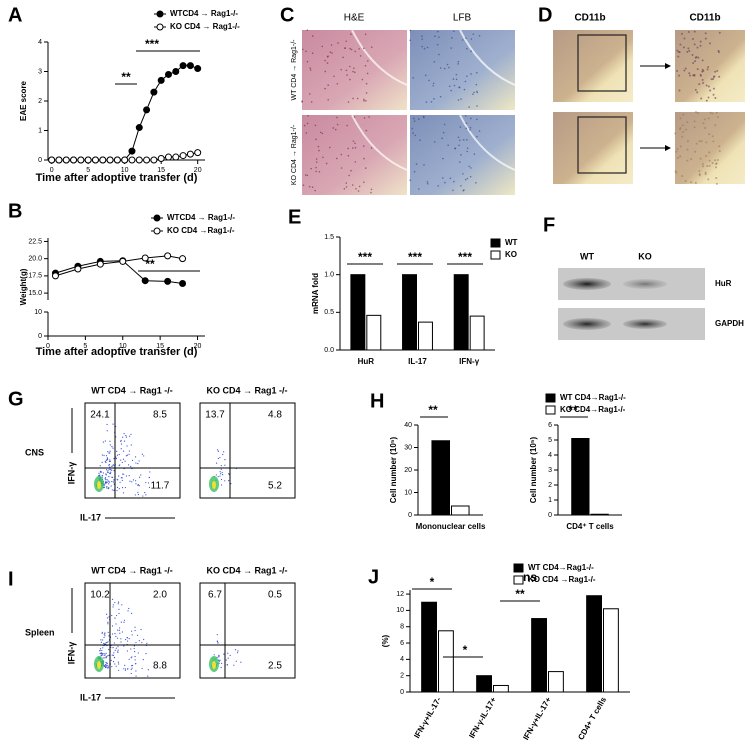 This screenshot has height=748, width=750. Describe the element at coordinates (152, 44) in the screenshot. I see `significance-label: ***` at that location.